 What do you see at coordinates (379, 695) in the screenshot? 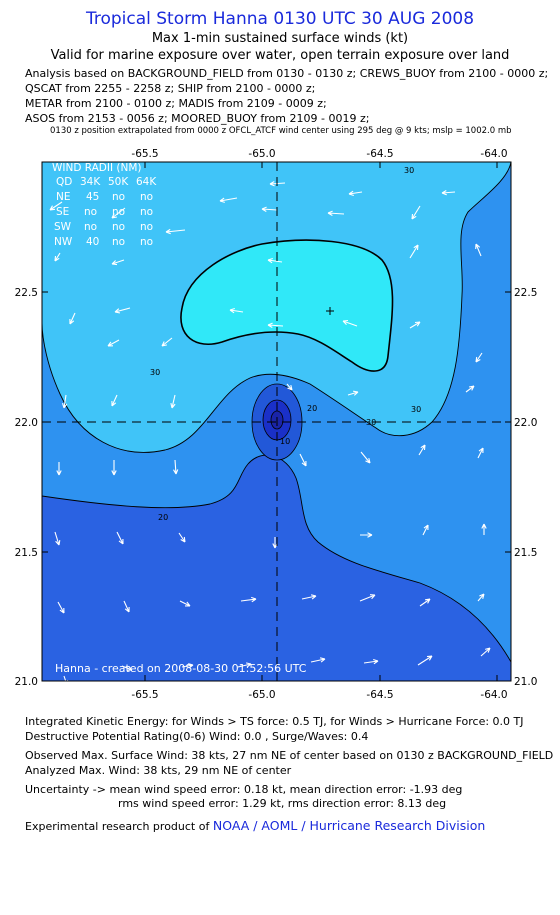
I see `lon-tick-bottom: -64.5` at bounding box center [379, 695].